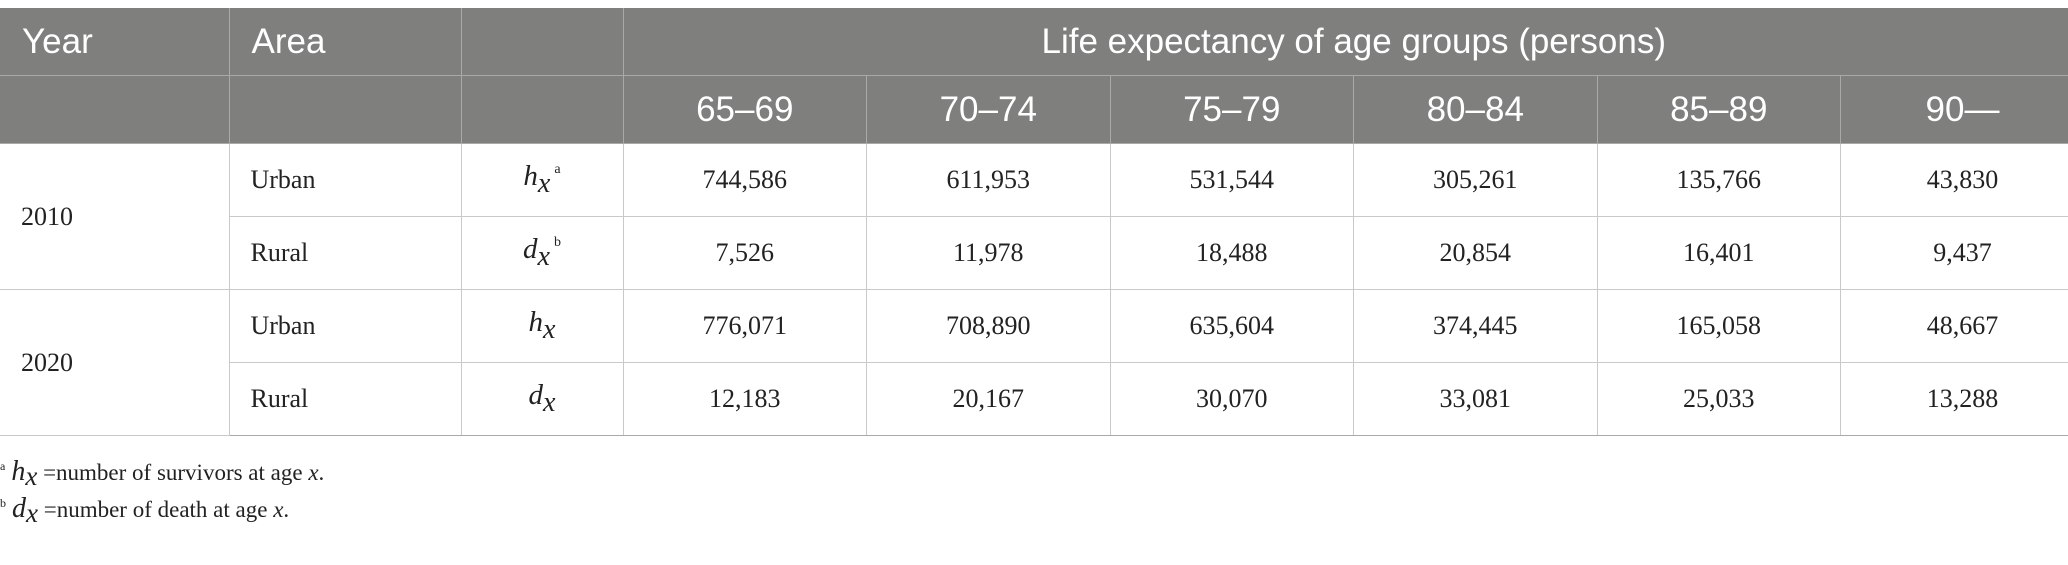 Image resolution: width=2068 pixels, height=565 pixels. Describe the element at coordinates (1954, 253) in the screenshot. I see `value-cell: 9,437` at that location.